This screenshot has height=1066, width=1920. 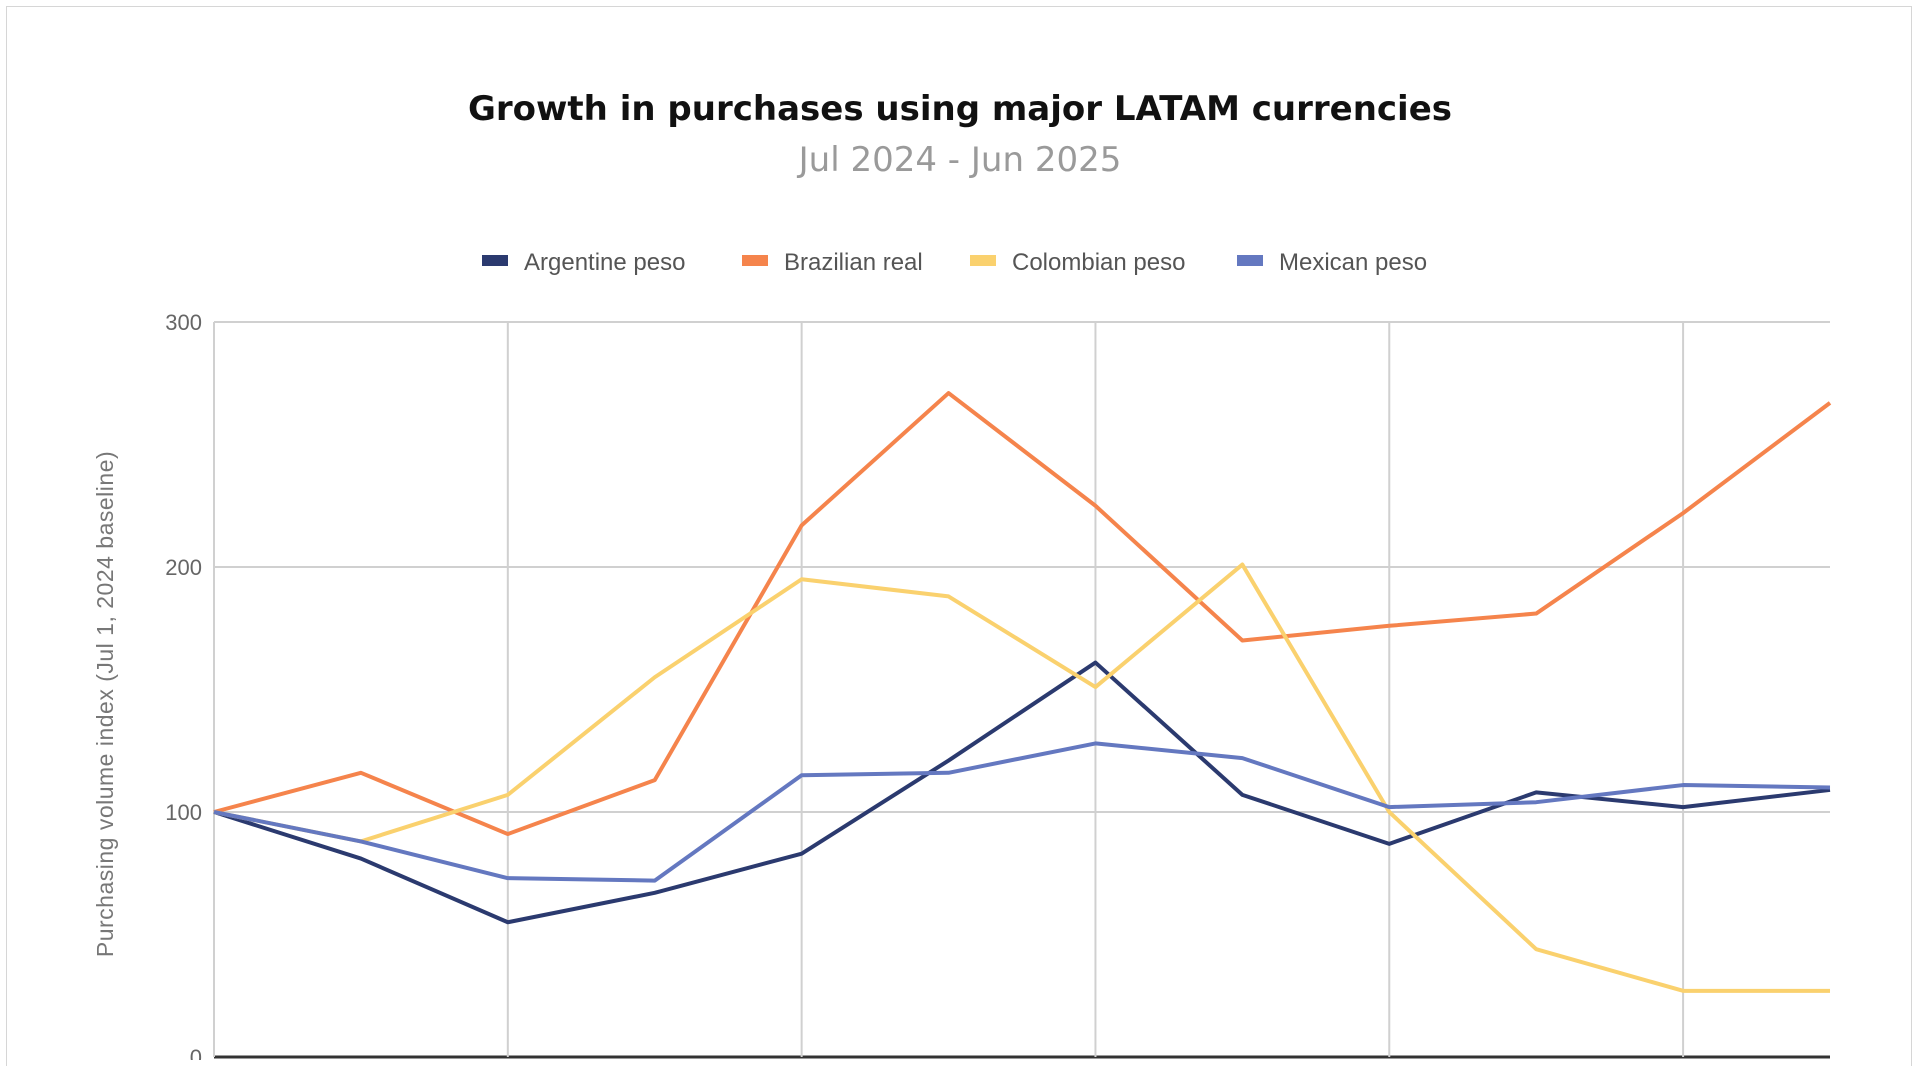 I want to click on legend-item: Mexican peso, so click(x=1332, y=262).